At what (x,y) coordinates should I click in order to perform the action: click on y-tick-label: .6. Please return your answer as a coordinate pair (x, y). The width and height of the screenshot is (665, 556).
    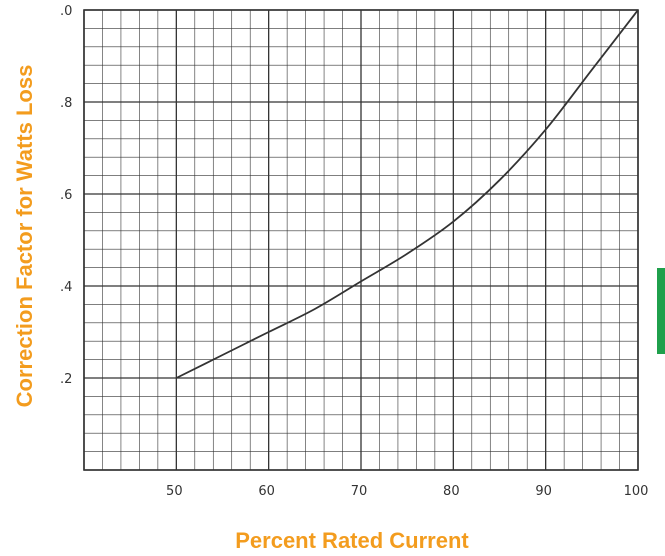
    Looking at the image, I should click on (66, 195).